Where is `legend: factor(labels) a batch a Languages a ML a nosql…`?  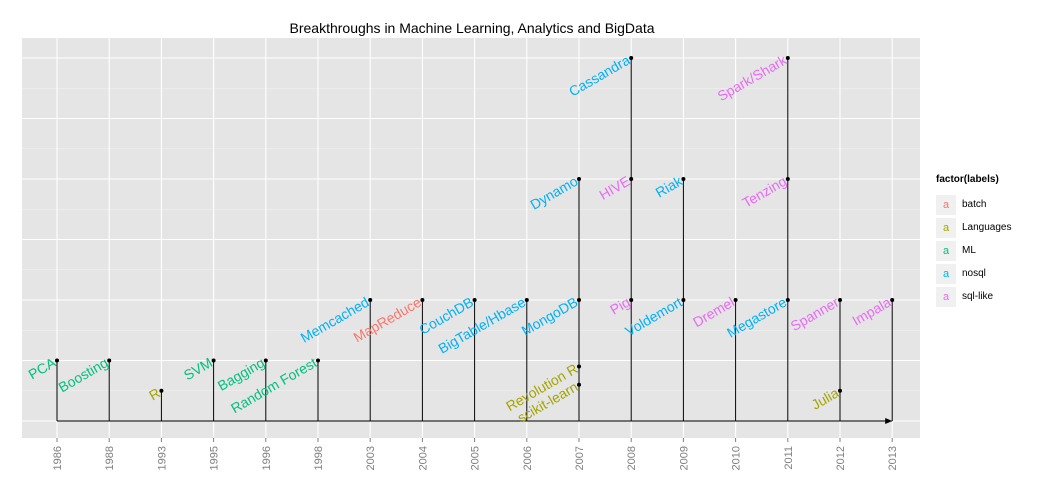 legend: factor(labels) a batch a Languages a ML a nosql… is located at coordinates (991, 241).